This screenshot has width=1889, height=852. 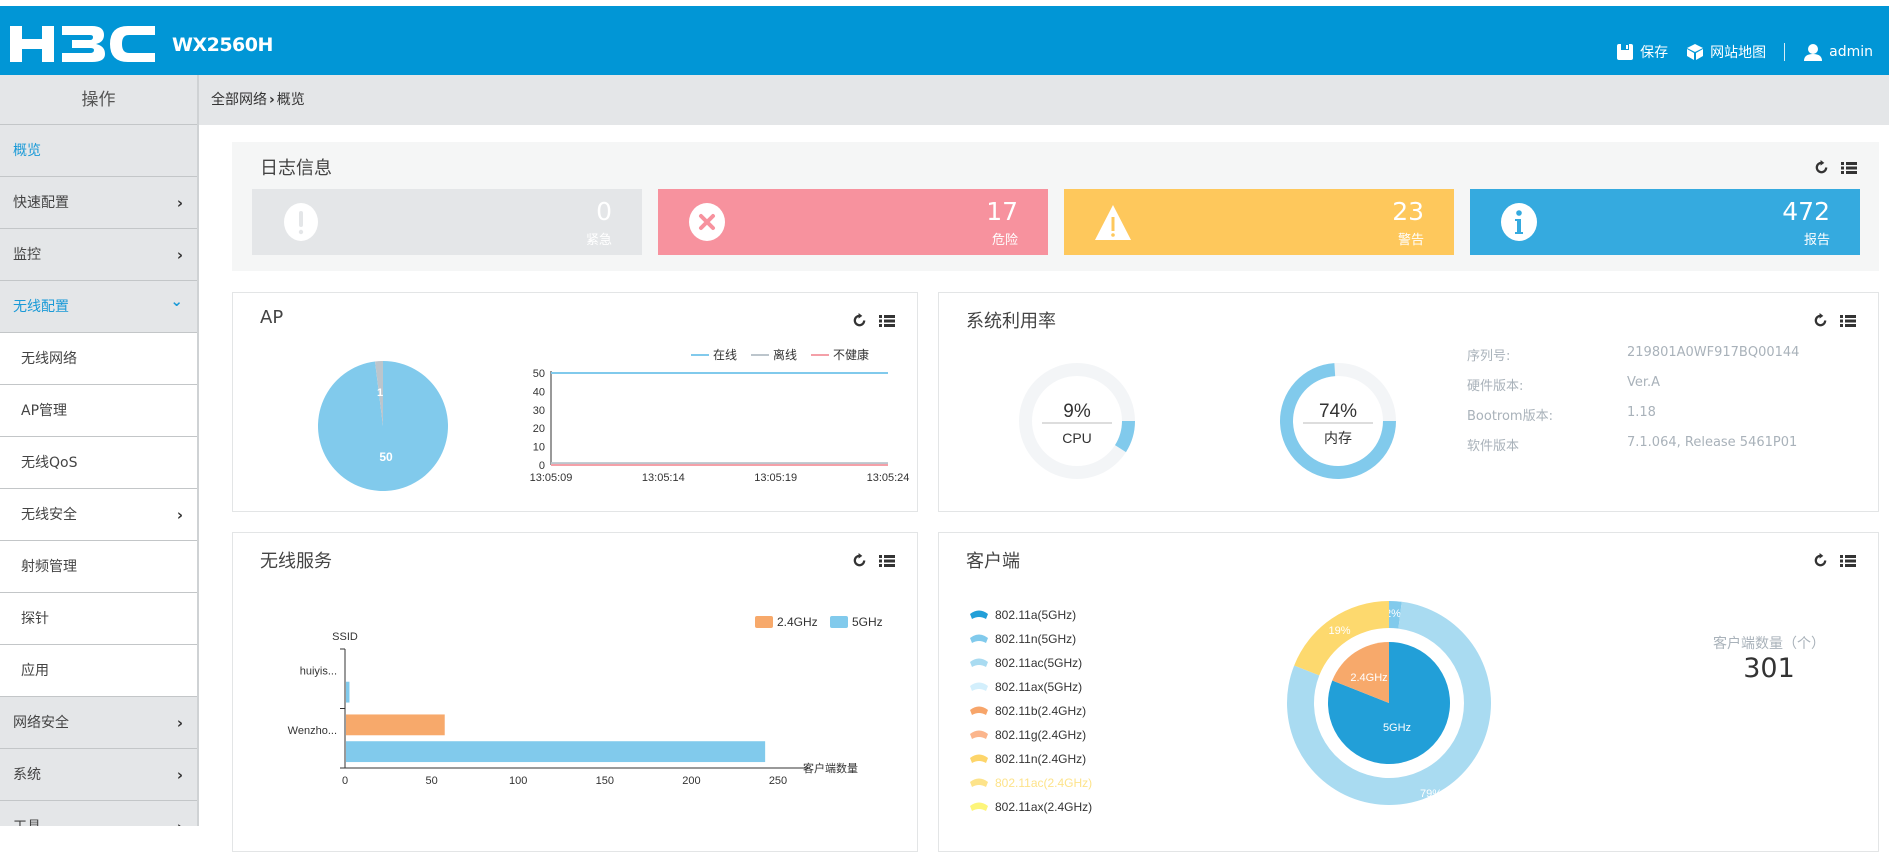 I want to click on sidebar-item: 探针, so click(x=98, y=619).